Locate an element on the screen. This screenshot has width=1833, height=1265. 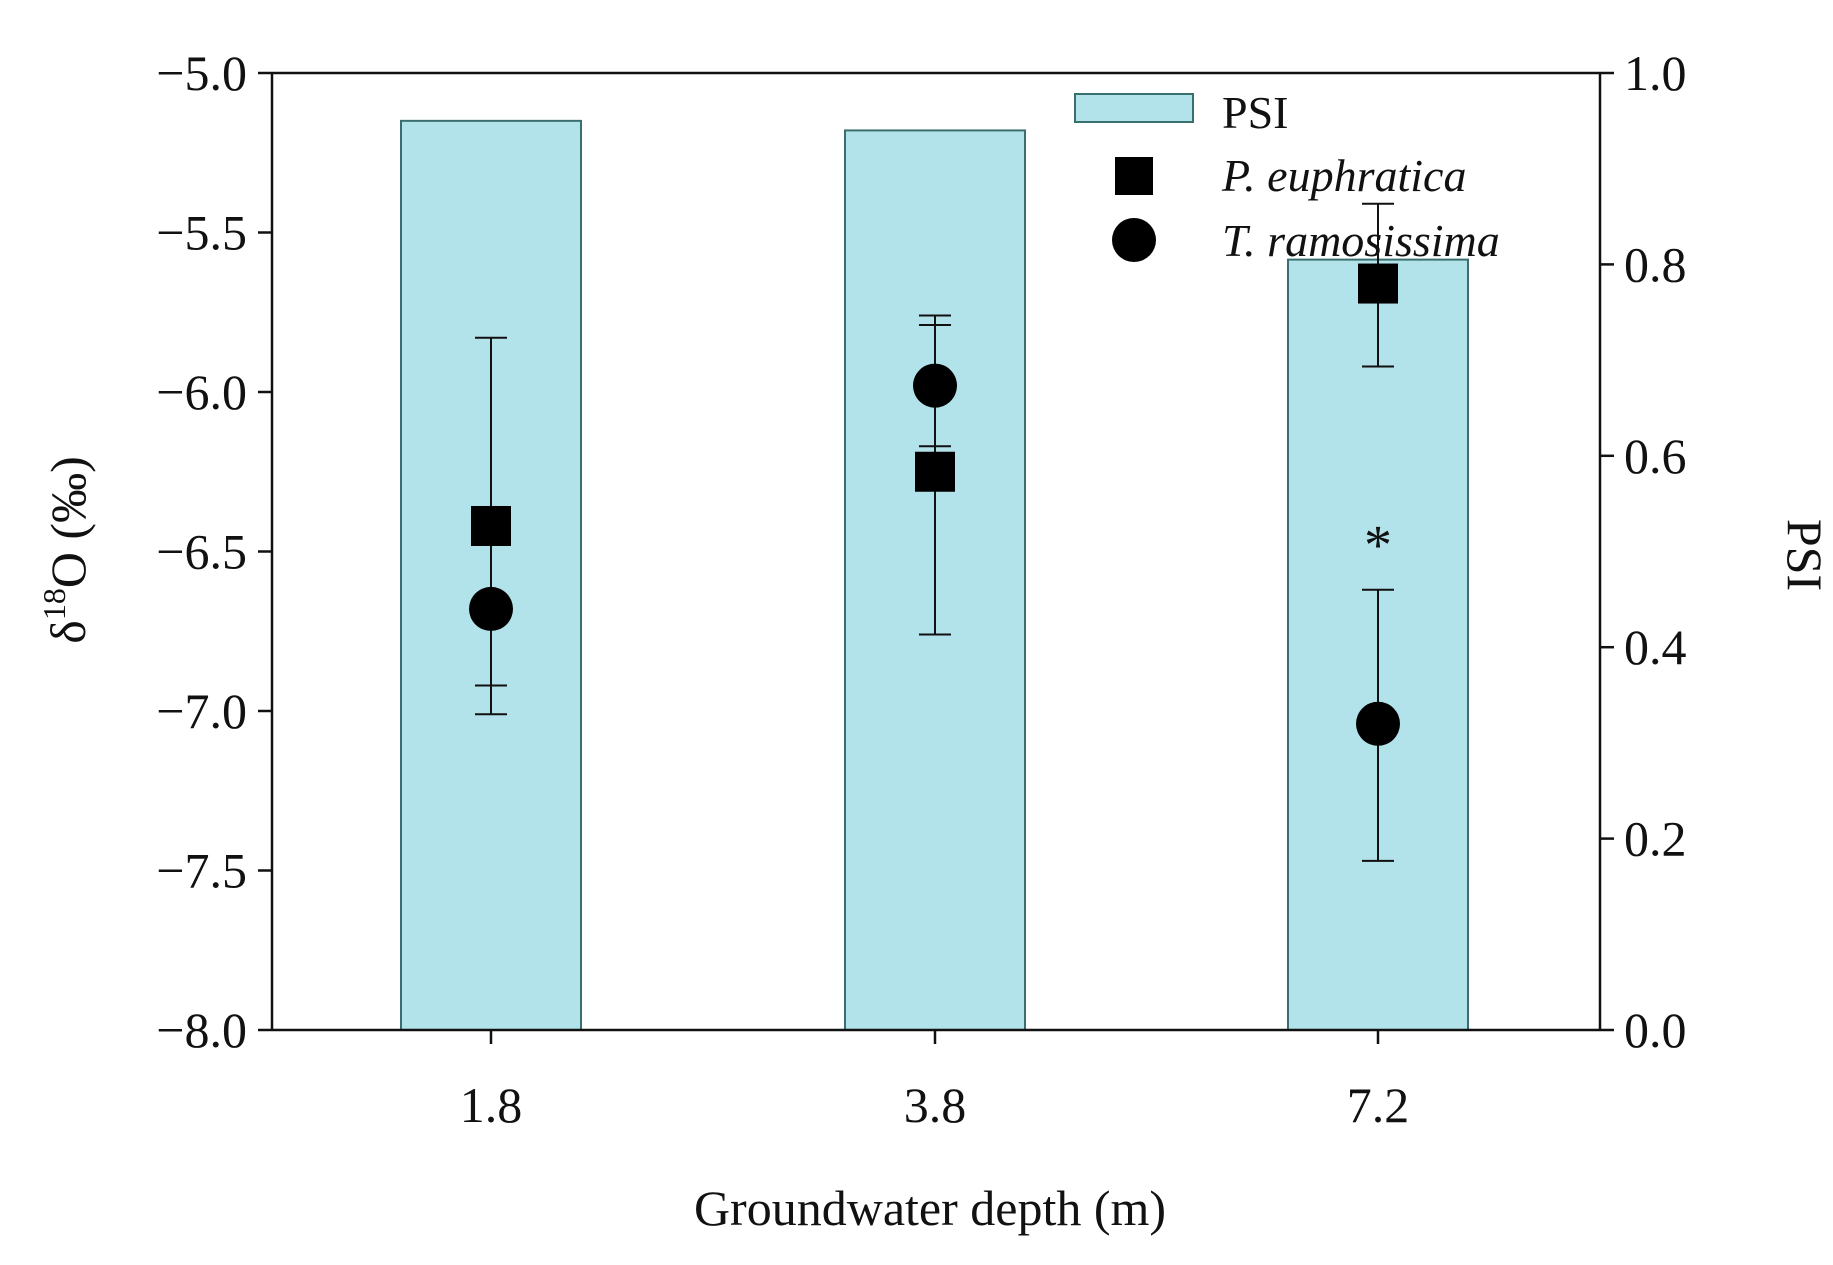
y-right-tick-label: 0.8 is located at coordinates (1655, 264).